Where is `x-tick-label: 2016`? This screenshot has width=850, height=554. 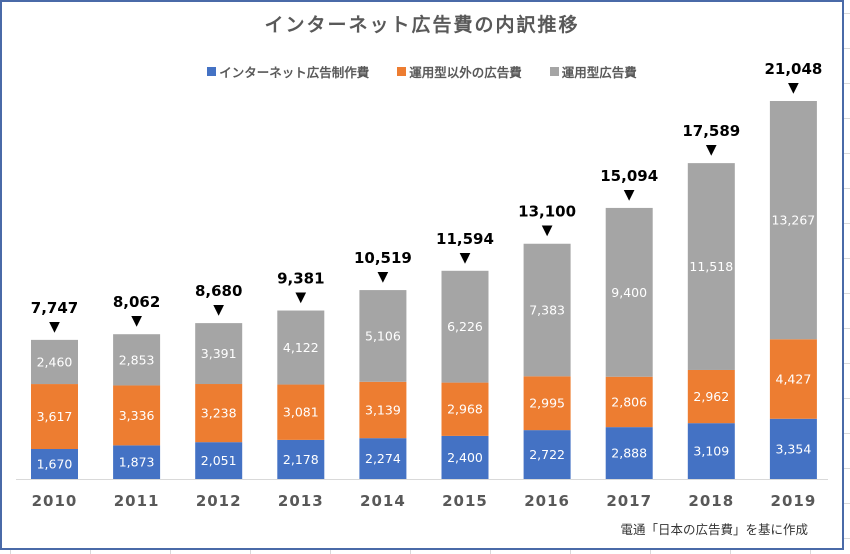 x-tick-label: 2016 is located at coordinates (547, 501).